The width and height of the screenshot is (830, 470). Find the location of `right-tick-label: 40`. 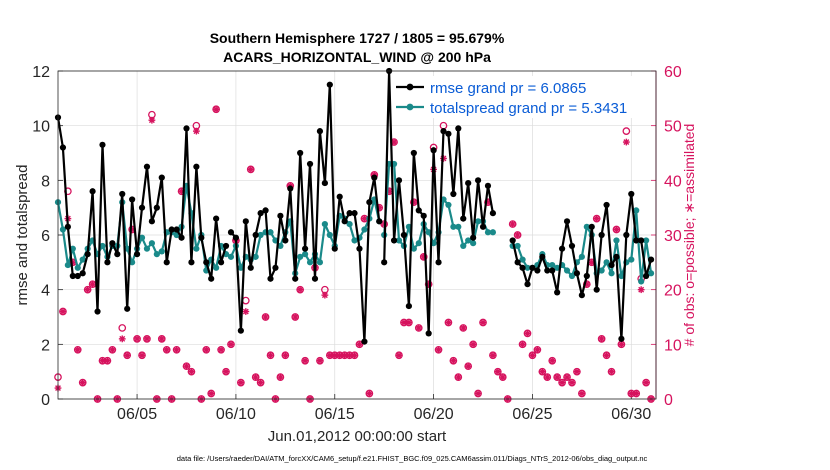

right-tick-label: 40 is located at coordinates (673, 181).